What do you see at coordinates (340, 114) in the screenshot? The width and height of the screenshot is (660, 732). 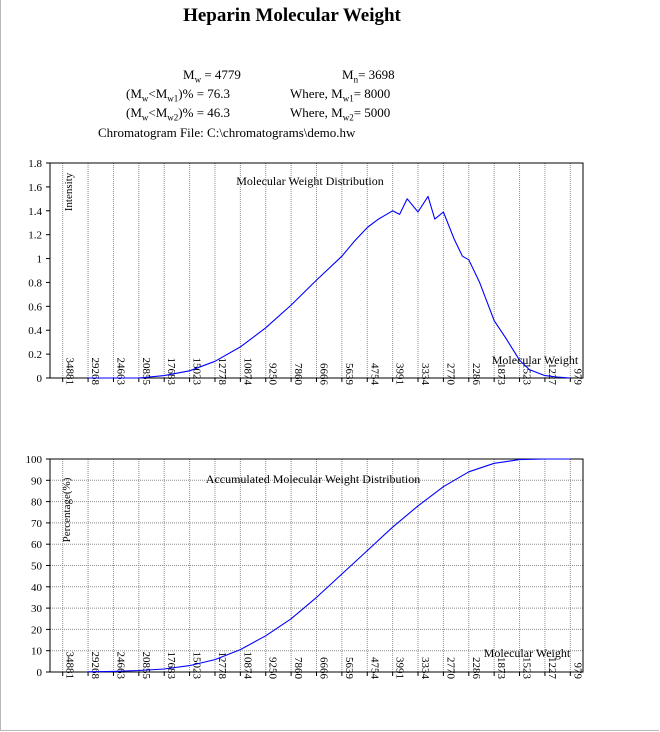 I see `where-w2-stat: Where, Mw2= 5000` at bounding box center [340, 114].